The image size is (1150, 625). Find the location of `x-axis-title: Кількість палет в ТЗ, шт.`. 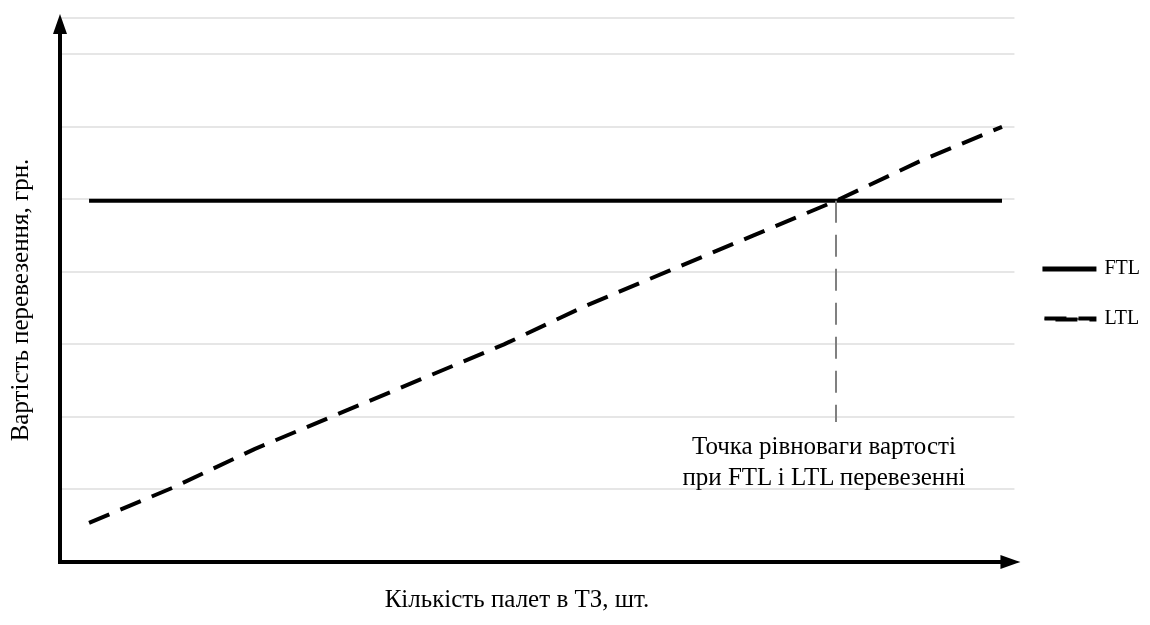

x-axis-title: Кількість палет в ТЗ, шт. is located at coordinates (517, 599).